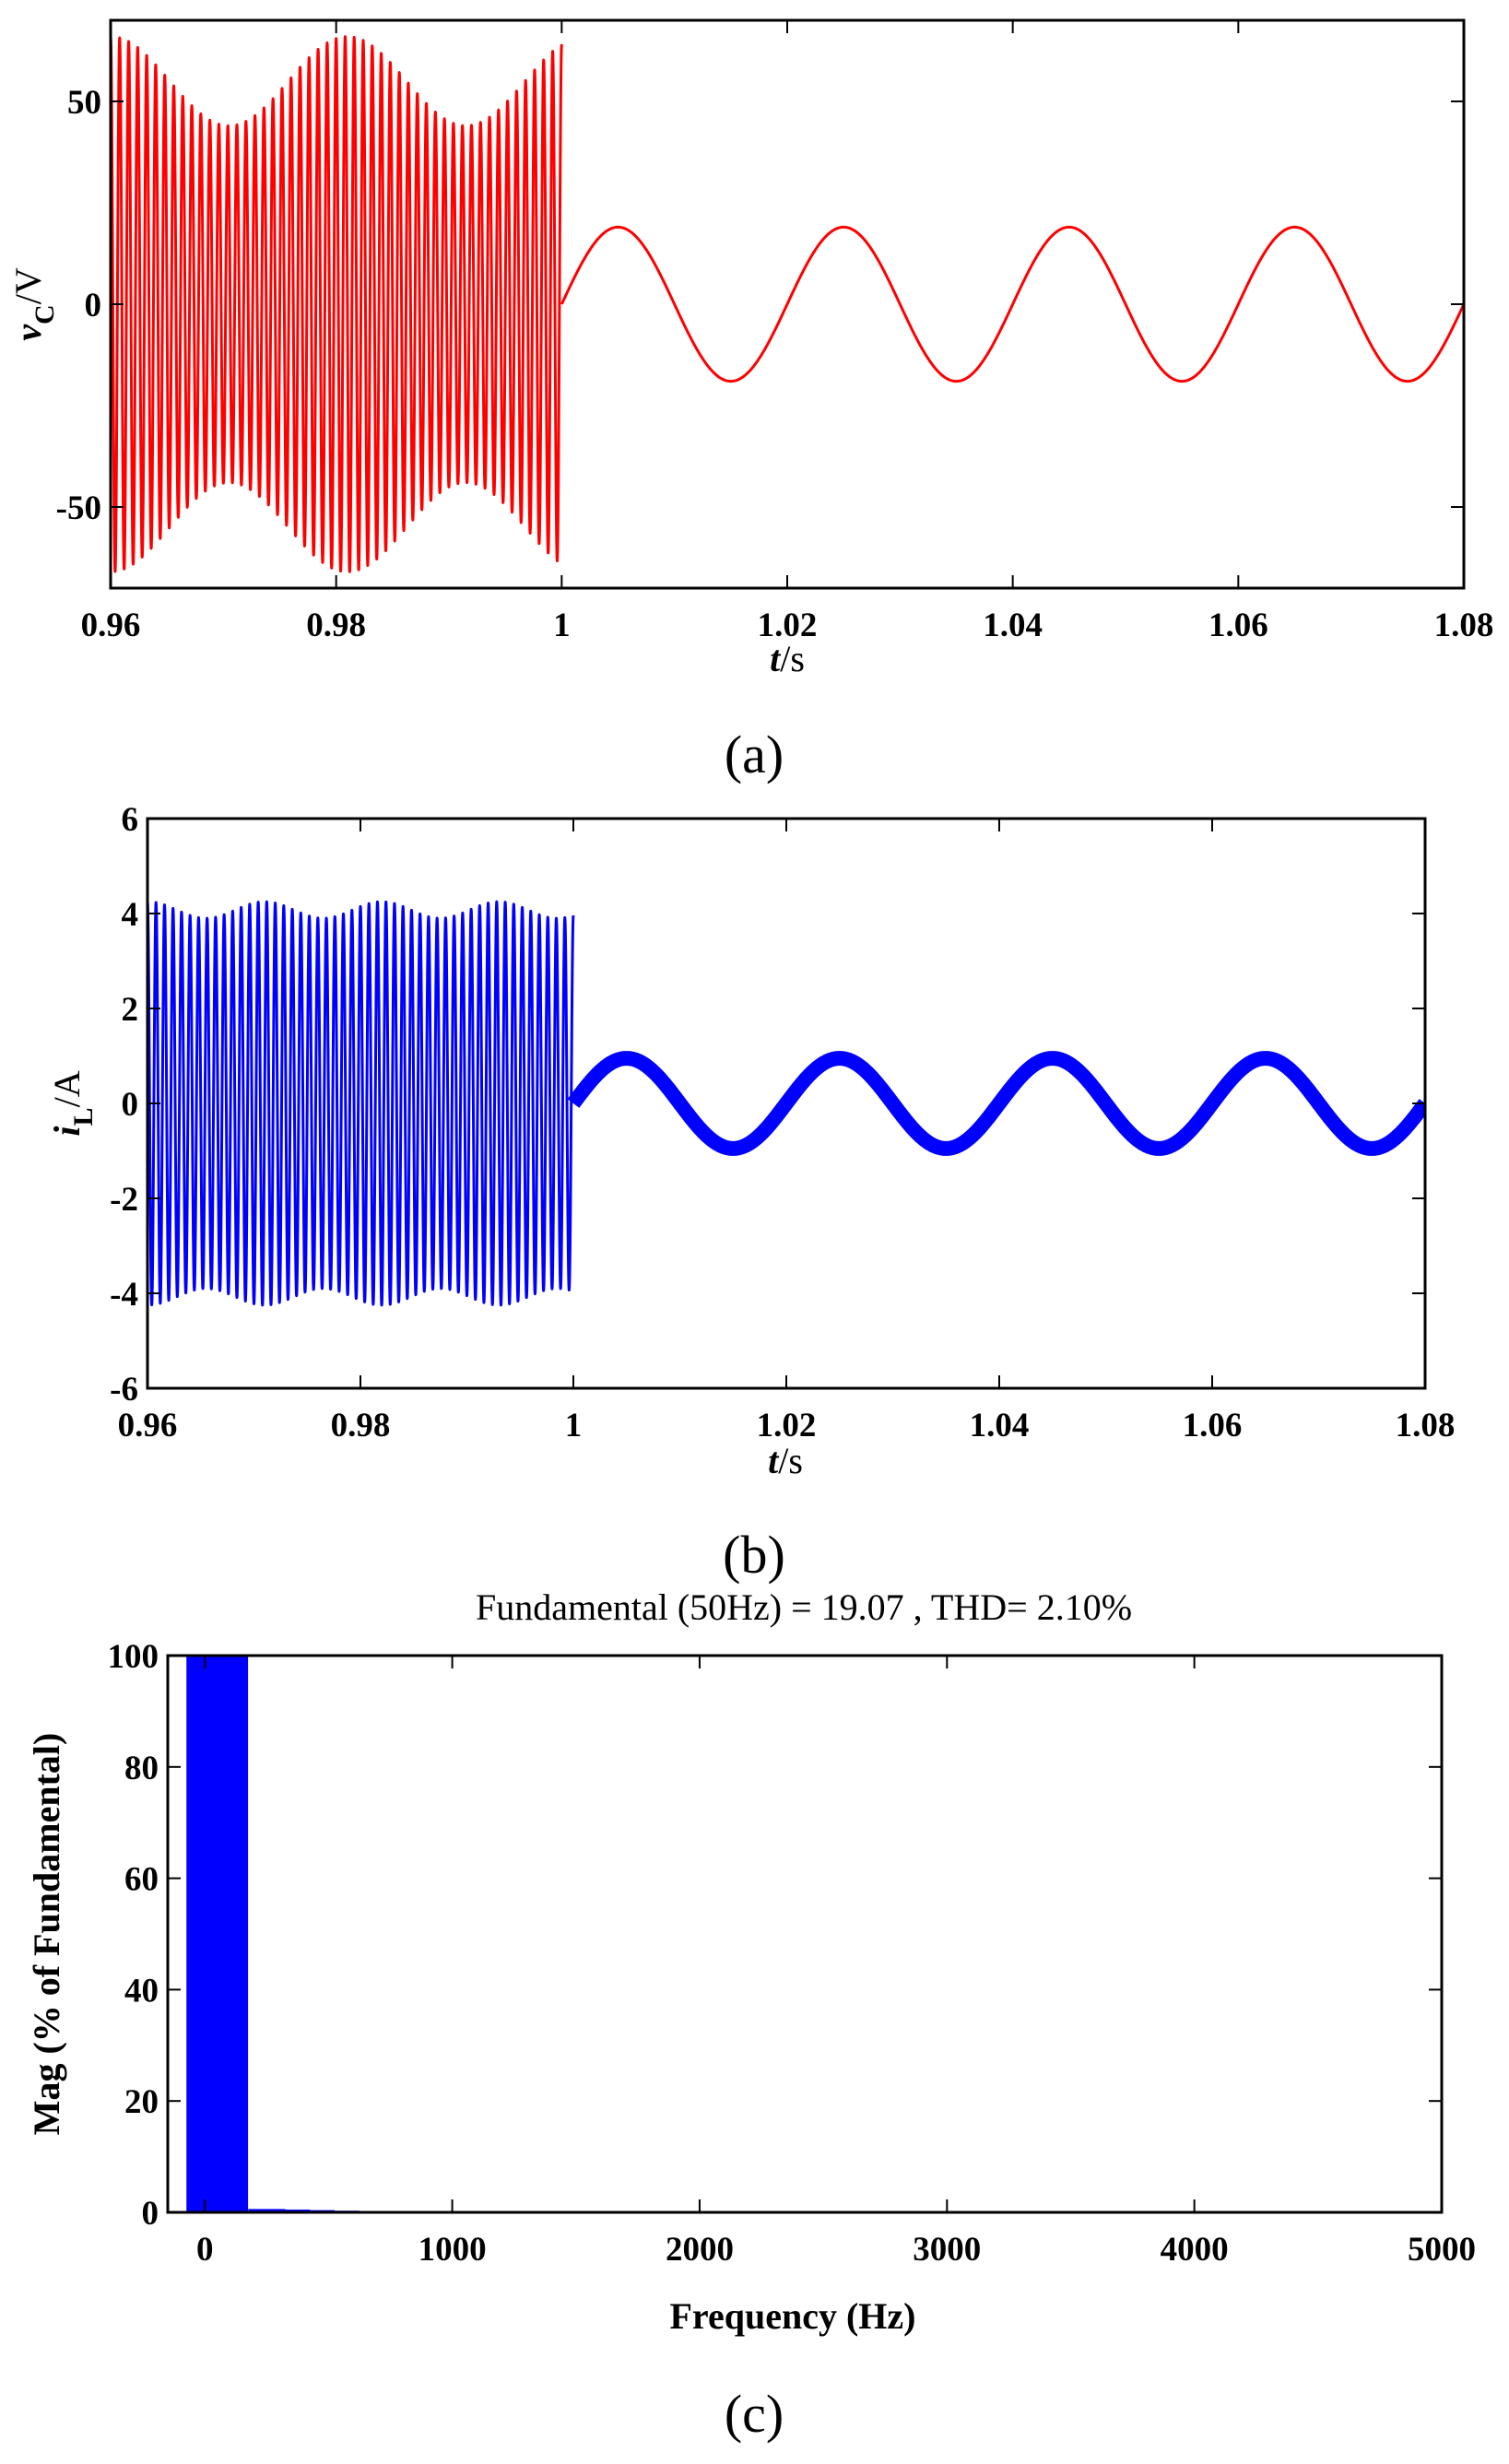 The width and height of the screenshot is (1509, 2464). I want to click on y-tick-label: 6, so click(130, 820).